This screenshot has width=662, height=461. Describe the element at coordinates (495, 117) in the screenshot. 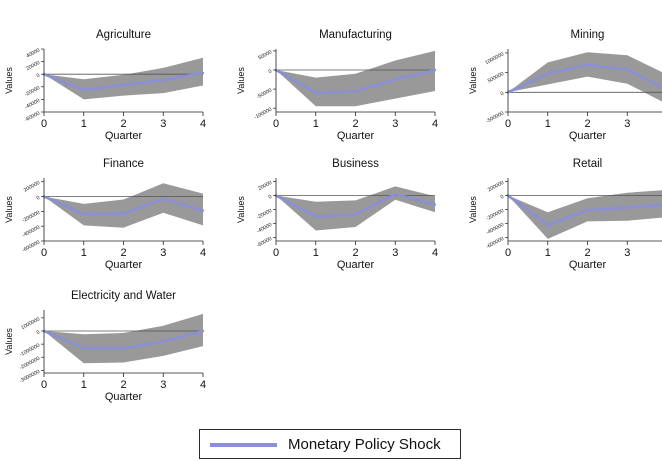

I see `y-tick-label: -500000` at that location.